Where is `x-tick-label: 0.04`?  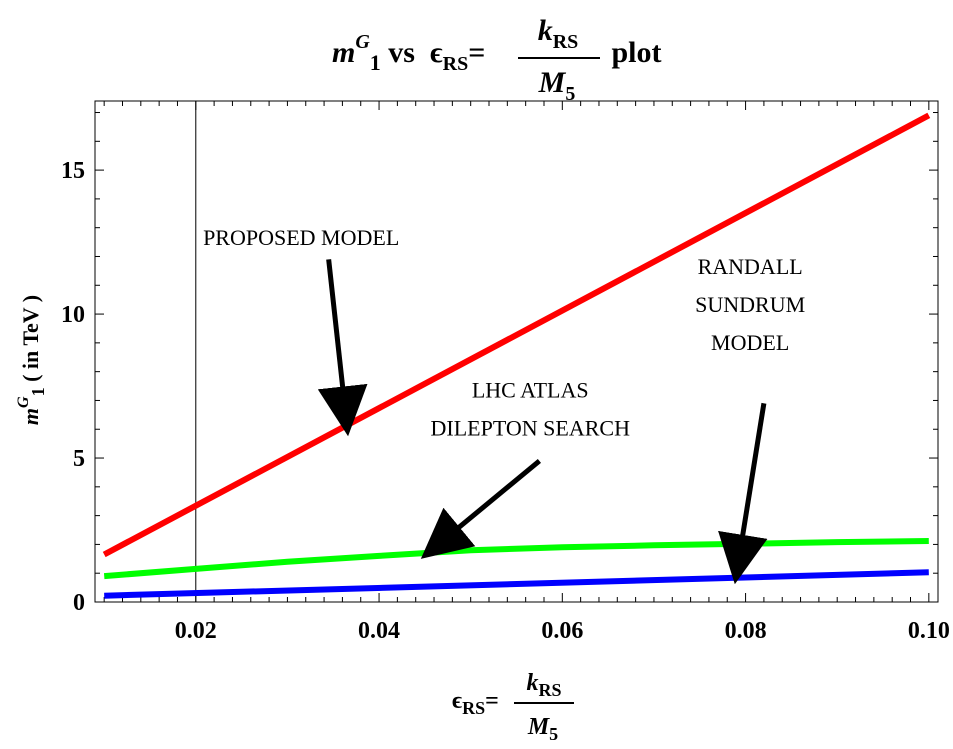 x-tick-label: 0.04 is located at coordinates (379, 631).